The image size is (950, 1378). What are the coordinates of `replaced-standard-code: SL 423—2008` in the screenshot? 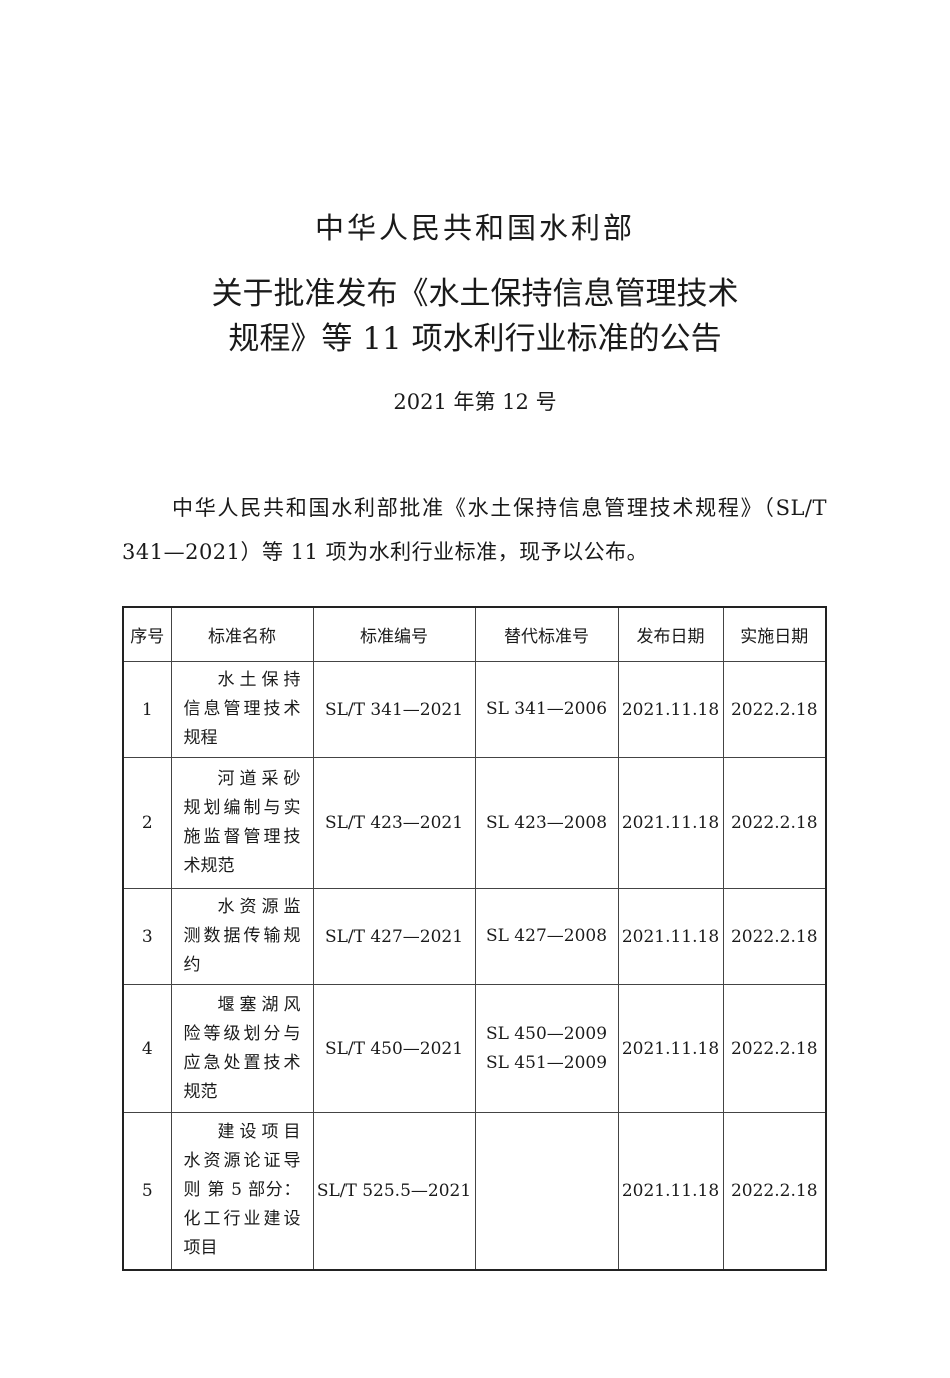 It's located at (546, 822).